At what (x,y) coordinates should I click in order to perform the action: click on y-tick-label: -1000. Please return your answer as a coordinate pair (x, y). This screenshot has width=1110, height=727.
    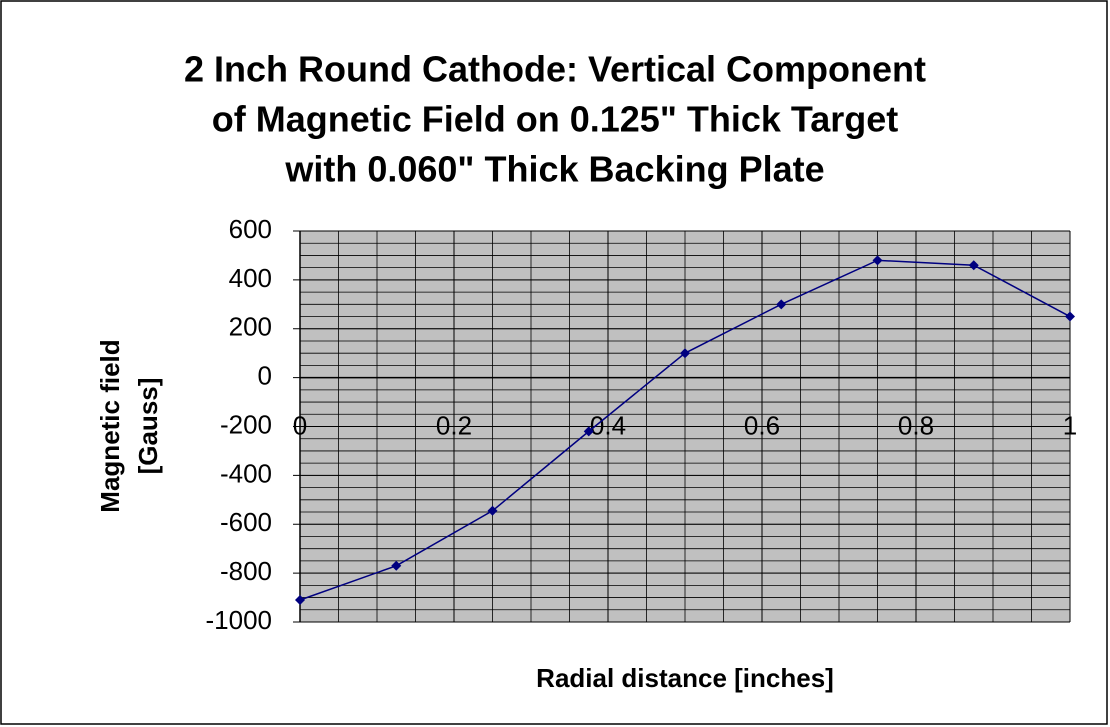
    Looking at the image, I should click on (239, 620).